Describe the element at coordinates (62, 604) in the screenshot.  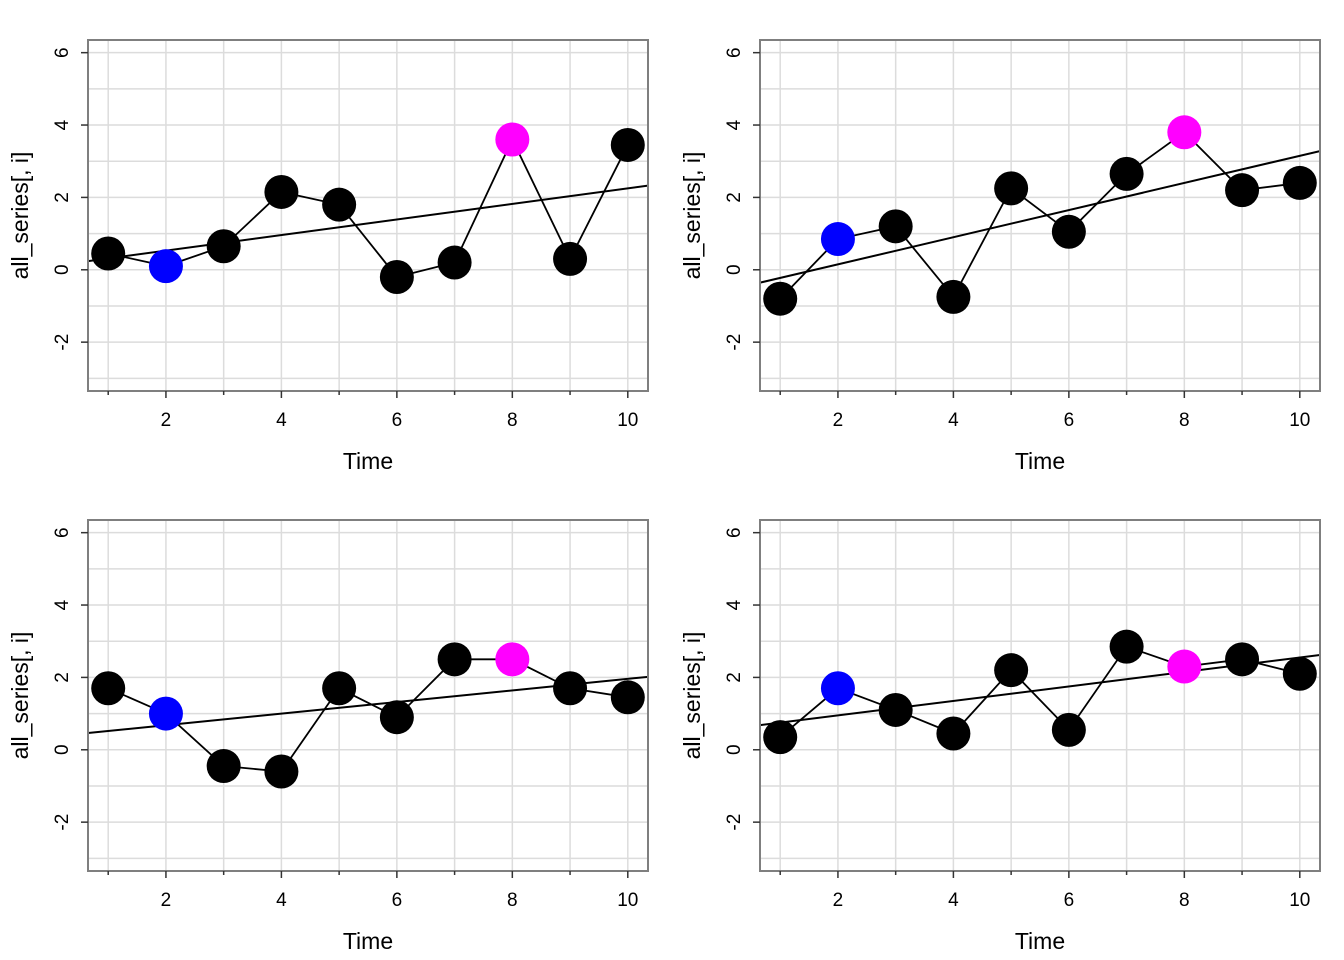
I see `panel-3-y-tick-label: 4` at that location.